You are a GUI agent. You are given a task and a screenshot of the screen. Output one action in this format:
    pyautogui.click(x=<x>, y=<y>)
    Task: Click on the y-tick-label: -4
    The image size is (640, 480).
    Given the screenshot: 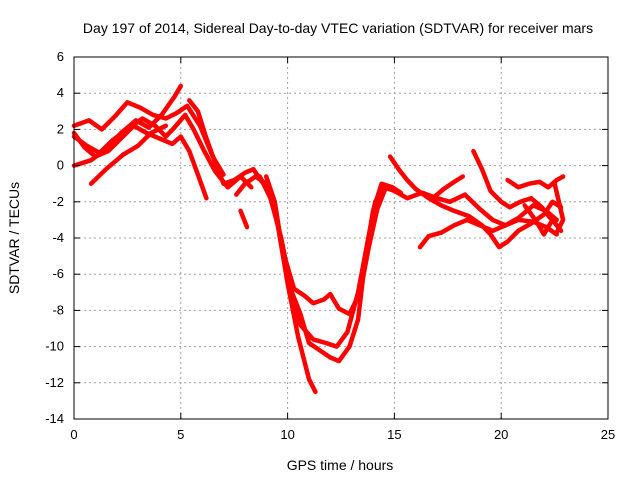 What is the action you would take?
    pyautogui.click(x=58, y=237)
    